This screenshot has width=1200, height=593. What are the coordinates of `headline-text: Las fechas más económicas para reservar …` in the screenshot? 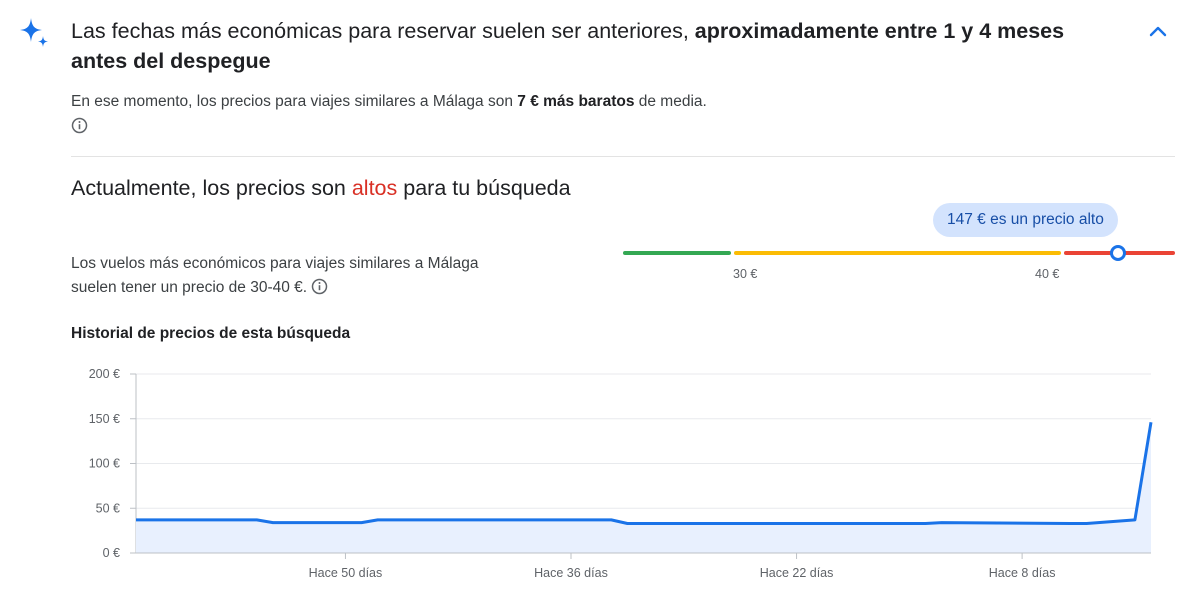 It's located at (383, 31).